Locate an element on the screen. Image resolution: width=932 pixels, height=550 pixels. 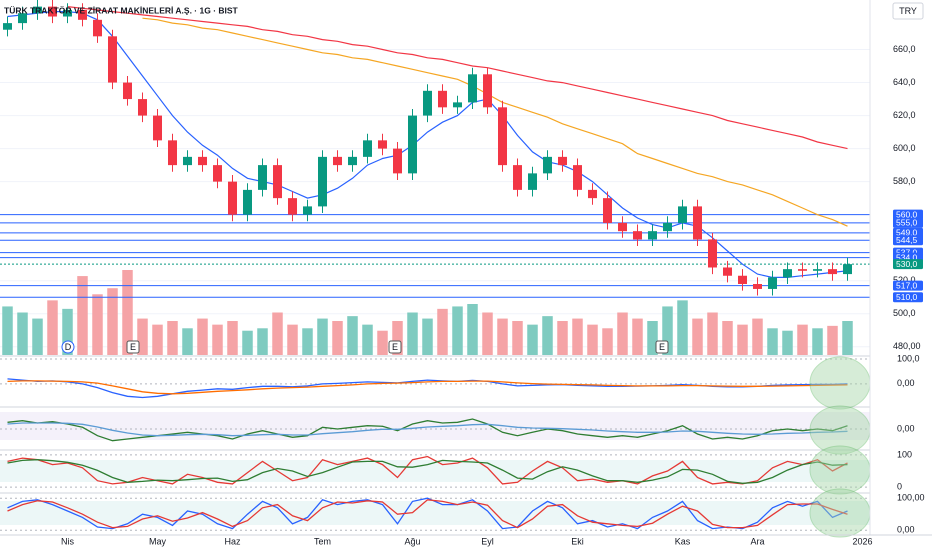
event-label: D is located at coordinates (68, 347).